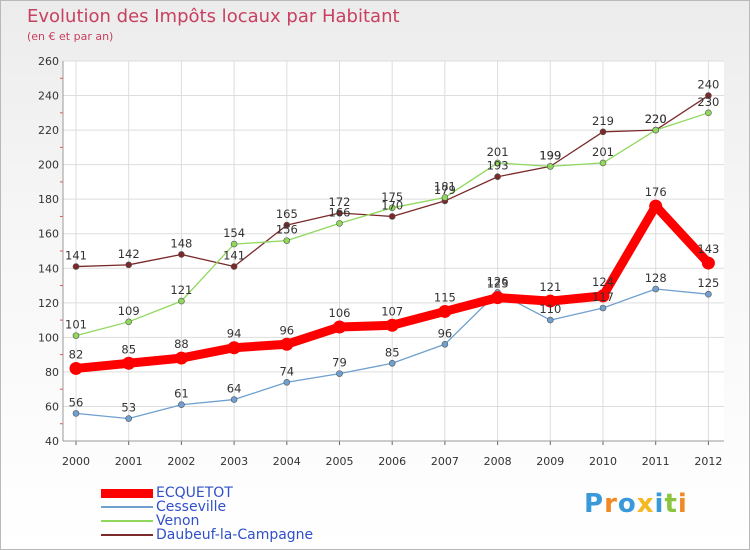 This screenshot has width=750, height=550. What do you see at coordinates (603, 461) in the screenshot?
I see `x-tick-label: 2010` at bounding box center [603, 461].